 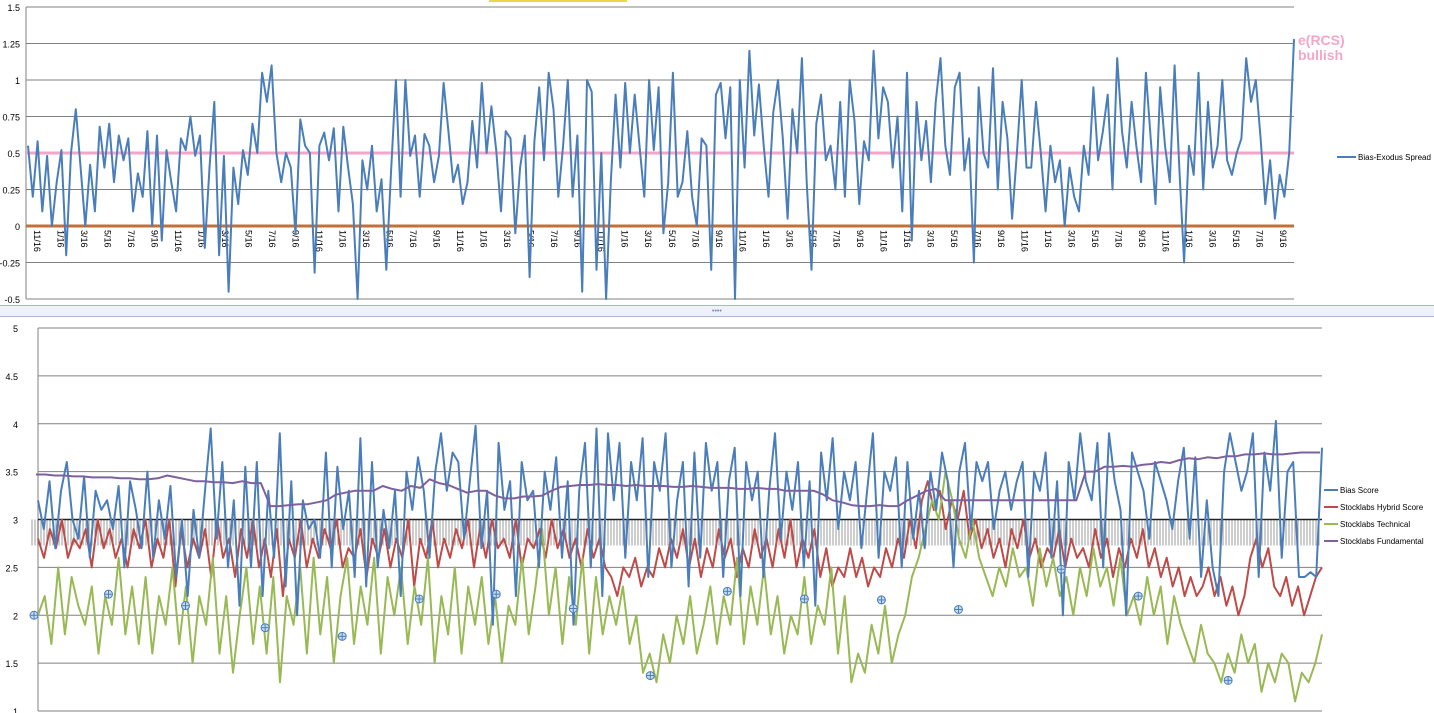 What do you see at coordinates (11, 473) in the screenshot?
I see `scores-y-tick-label: 3.5` at bounding box center [11, 473].